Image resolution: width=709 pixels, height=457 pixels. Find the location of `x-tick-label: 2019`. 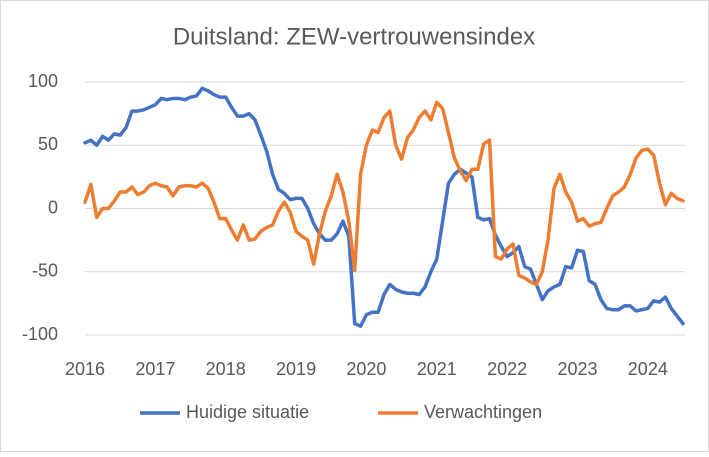

x-tick-label: 2019 is located at coordinates (296, 369).